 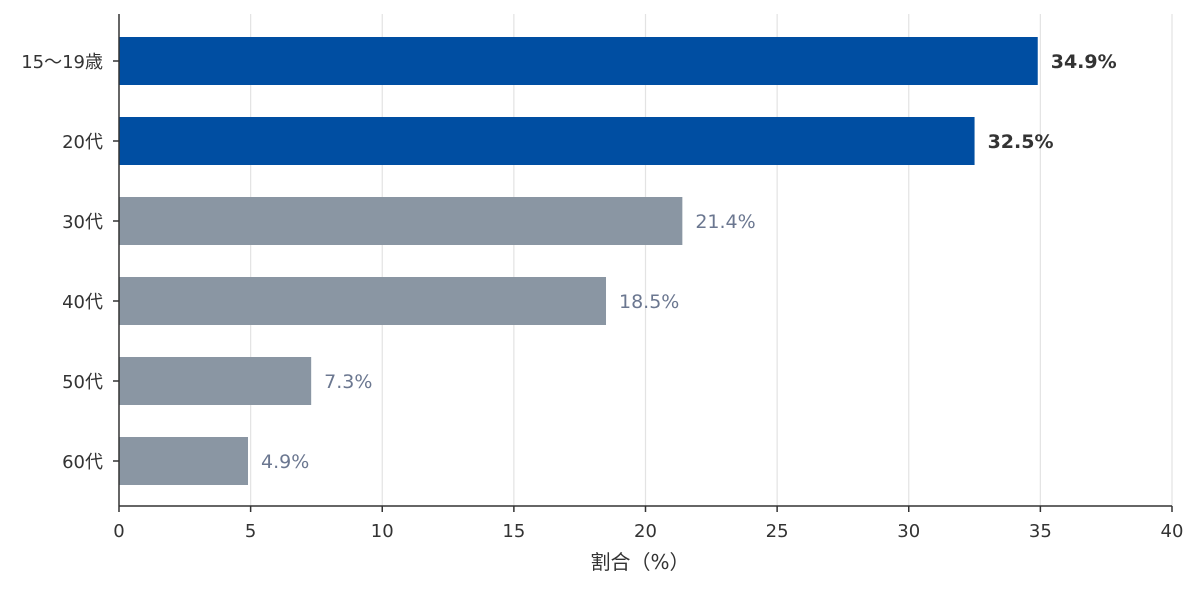 I want to click on x-tick-label: 20, so click(x=645, y=531).